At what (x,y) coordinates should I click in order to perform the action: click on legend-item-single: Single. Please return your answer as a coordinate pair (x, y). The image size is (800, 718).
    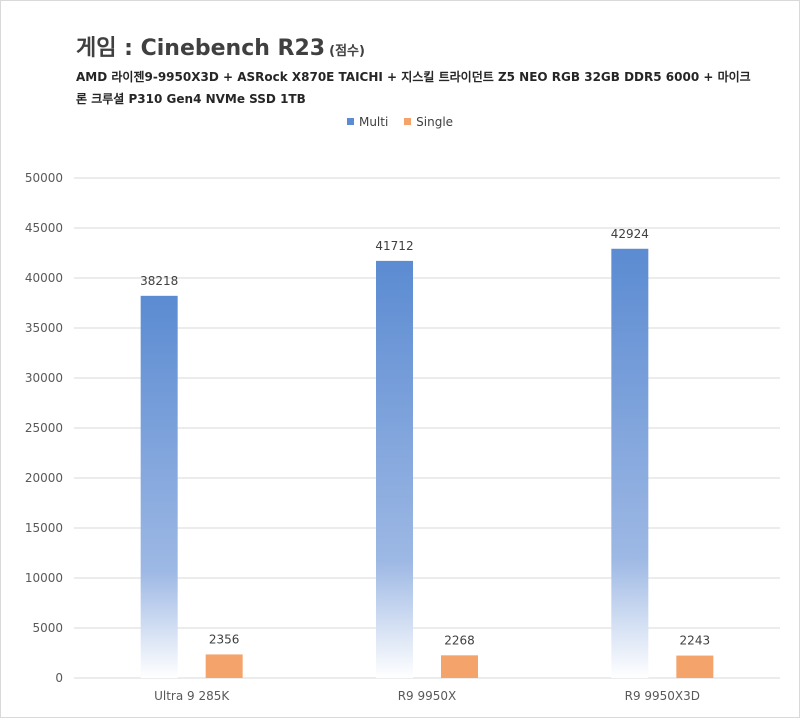
    Looking at the image, I should click on (428, 122).